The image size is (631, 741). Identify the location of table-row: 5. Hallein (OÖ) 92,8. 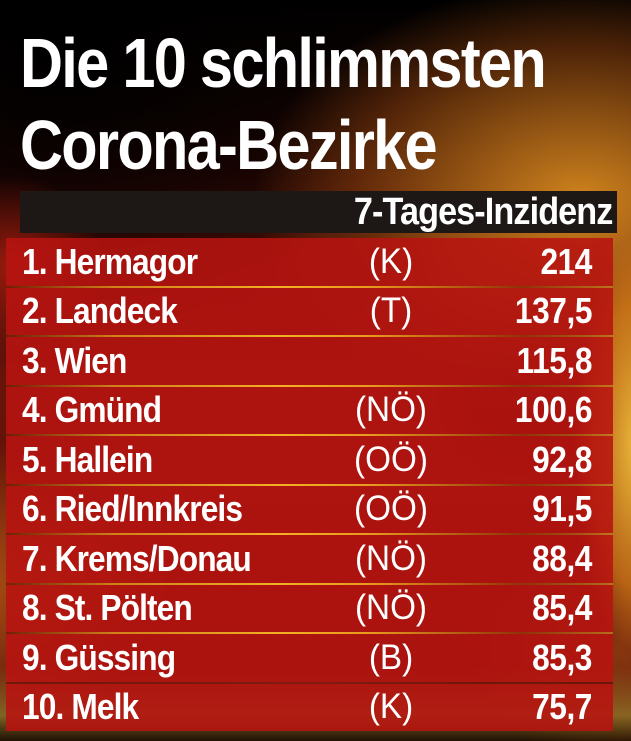
(309, 460).